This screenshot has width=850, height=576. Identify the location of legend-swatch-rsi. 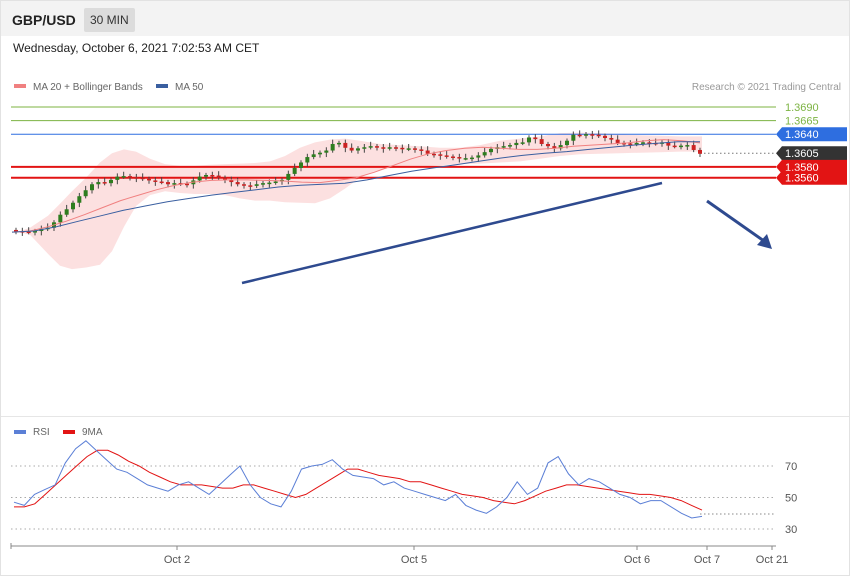
(20, 432).